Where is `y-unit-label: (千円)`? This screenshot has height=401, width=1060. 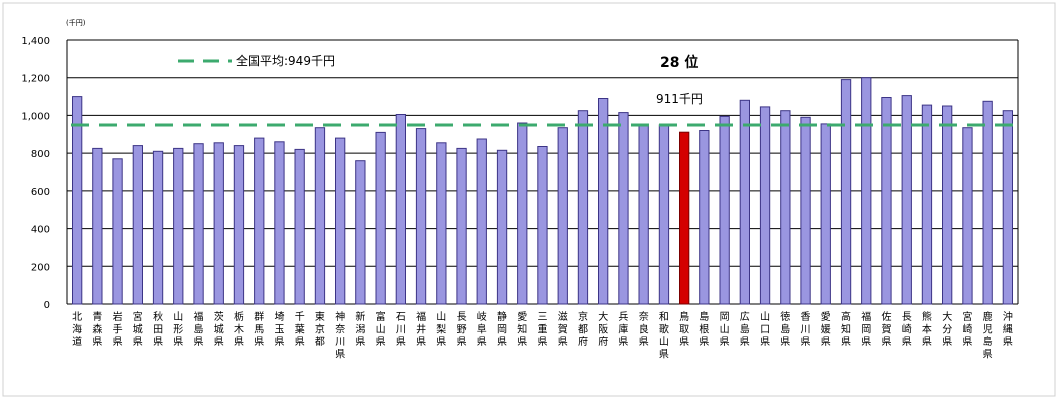
y-unit-label: (千円) is located at coordinates (76, 22).